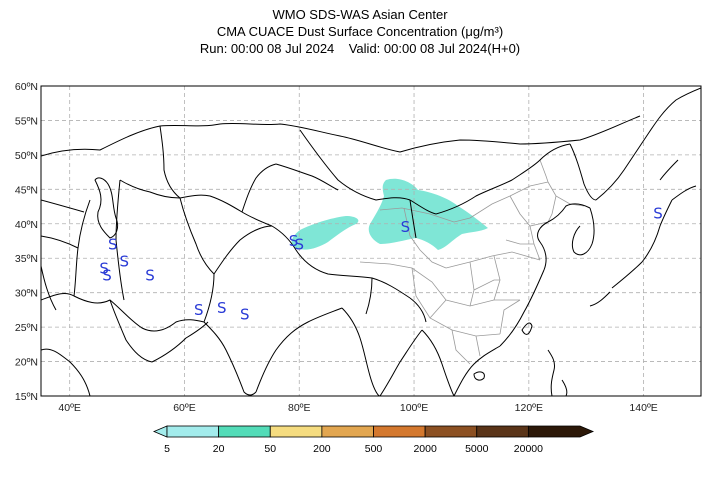  Describe the element at coordinates (26, 259) in the screenshot. I see `lat-tick-label: 35ºN` at that location.